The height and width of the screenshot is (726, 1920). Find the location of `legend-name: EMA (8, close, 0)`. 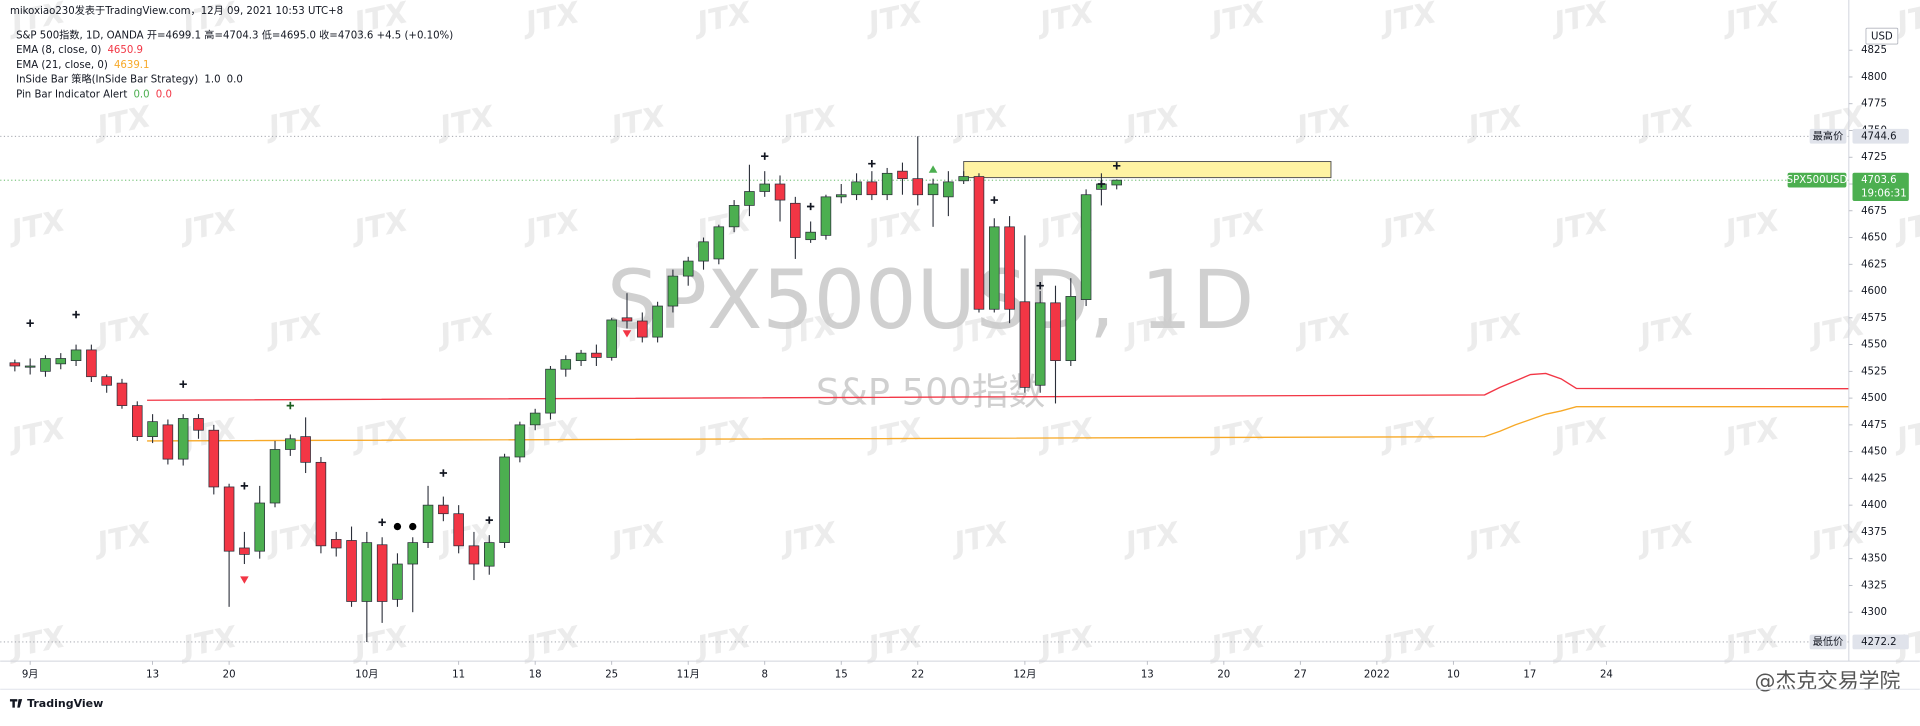

legend-name: EMA (8, close, 0) is located at coordinates (58, 50).